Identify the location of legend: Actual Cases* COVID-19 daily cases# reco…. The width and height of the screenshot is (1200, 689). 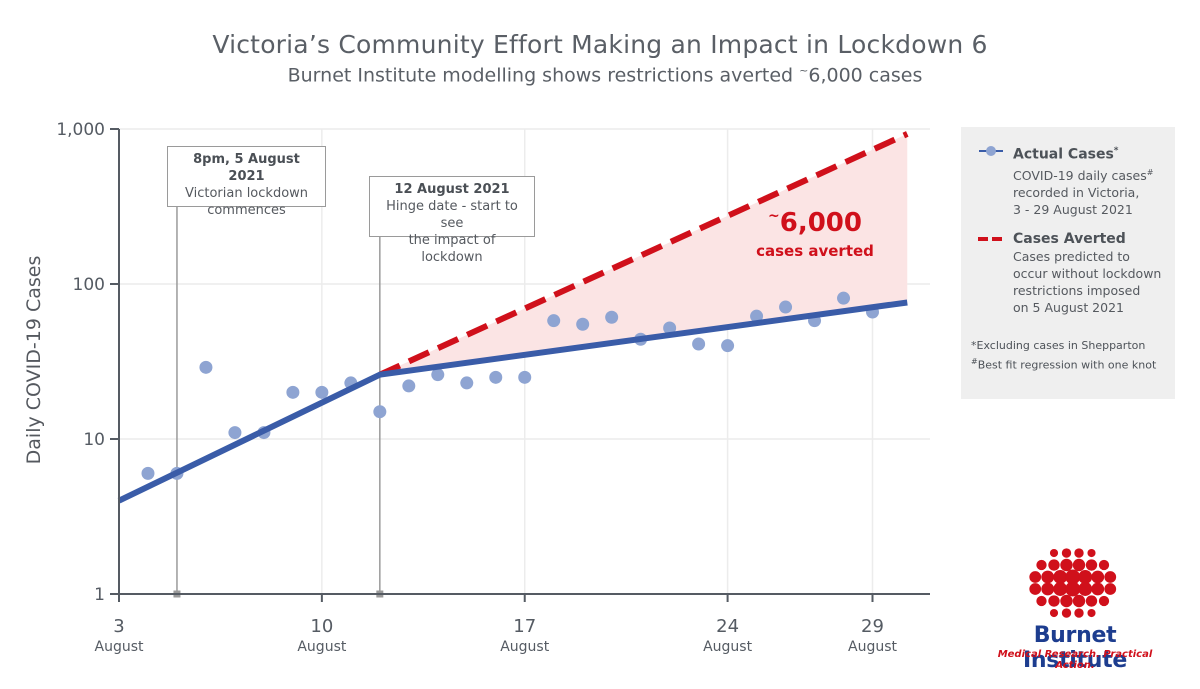
(1068, 263).